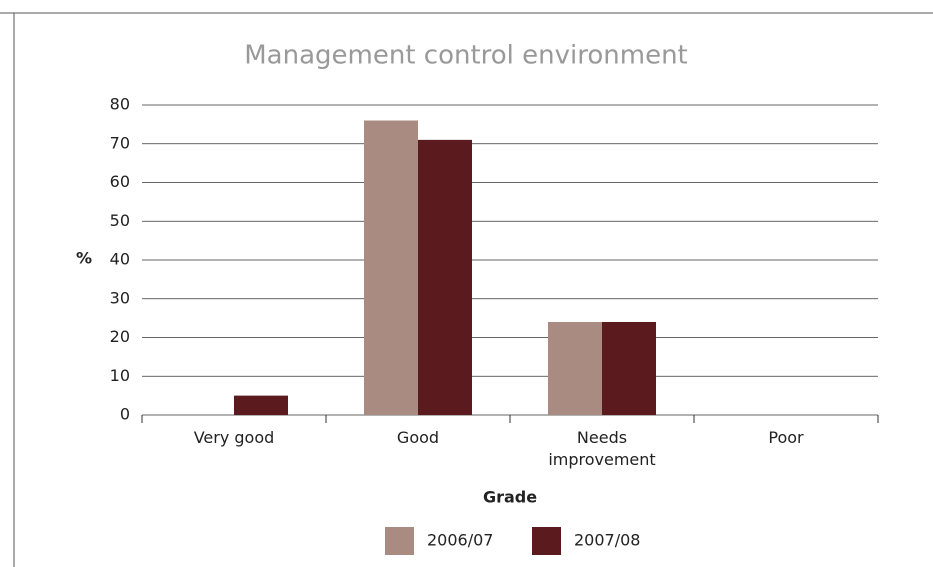 The width and height of the screenshot is (933, 567). I want to click on chart-title: Management control environment, so click(466, 56).